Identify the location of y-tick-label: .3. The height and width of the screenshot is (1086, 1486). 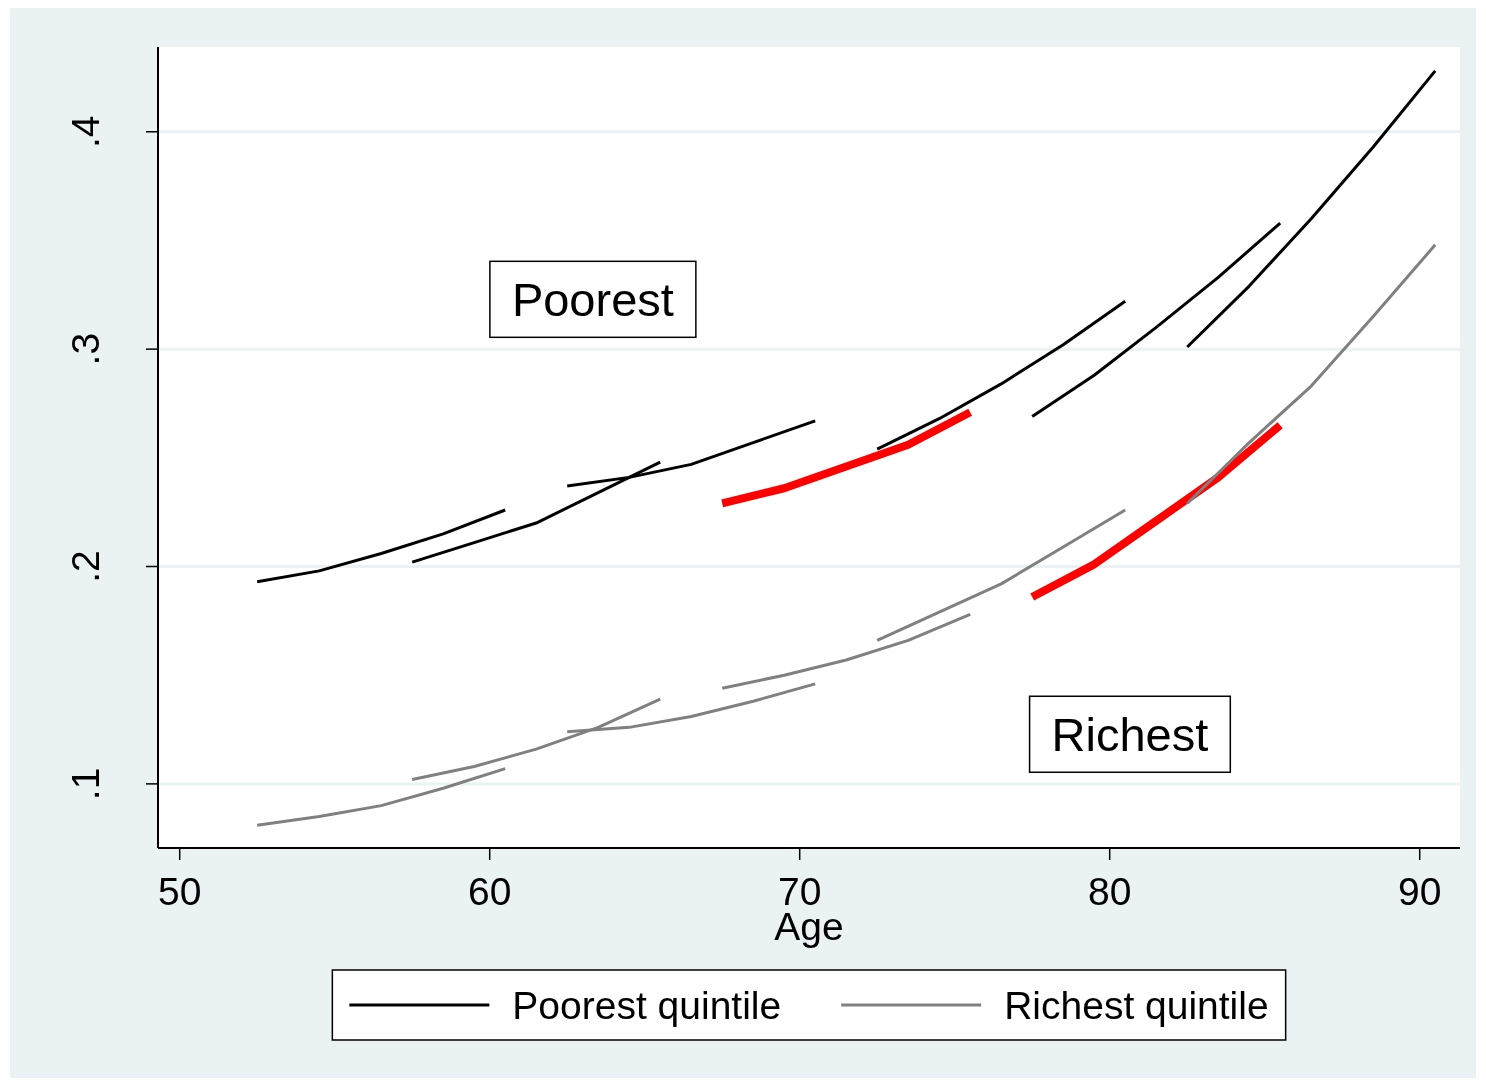
(85, 349).